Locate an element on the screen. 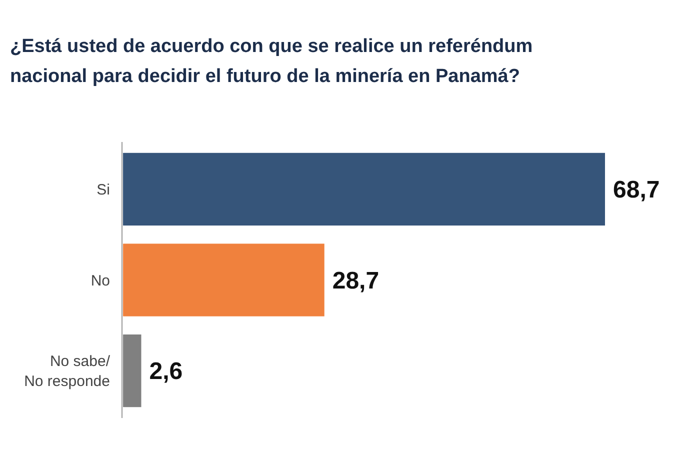 This screenshot has width=699, height=466. y-tick-label: No sabe/ No responde is located at coordinates (67, 371).